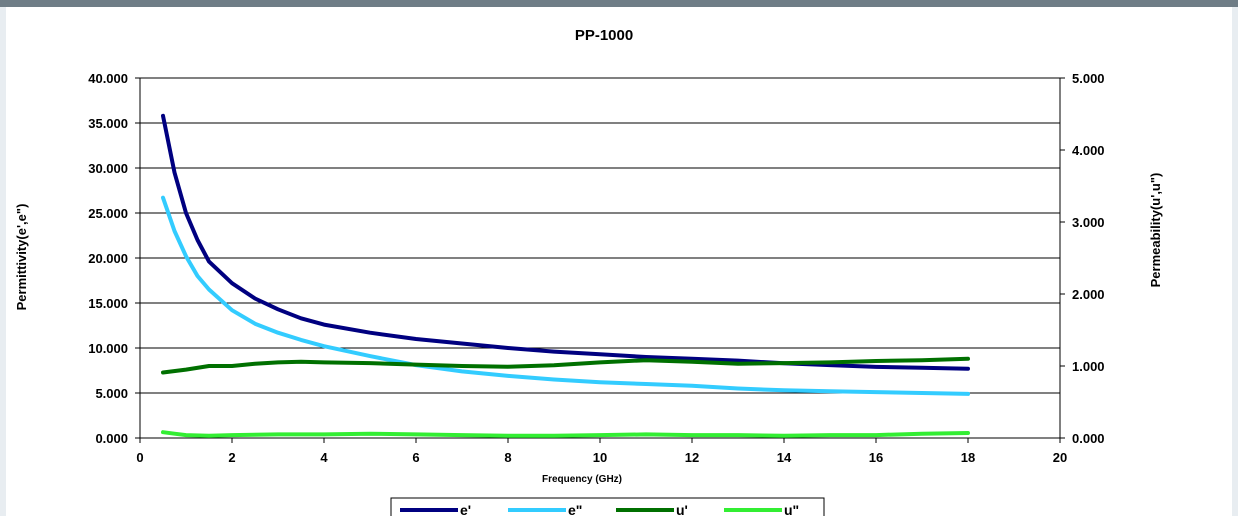 The width and height of the screenshot is (1238, 516). What do you see at coordinates (604, 35) in the screenshot?
I see `chart-title: PP-1000` at bounding box center [604, 35].